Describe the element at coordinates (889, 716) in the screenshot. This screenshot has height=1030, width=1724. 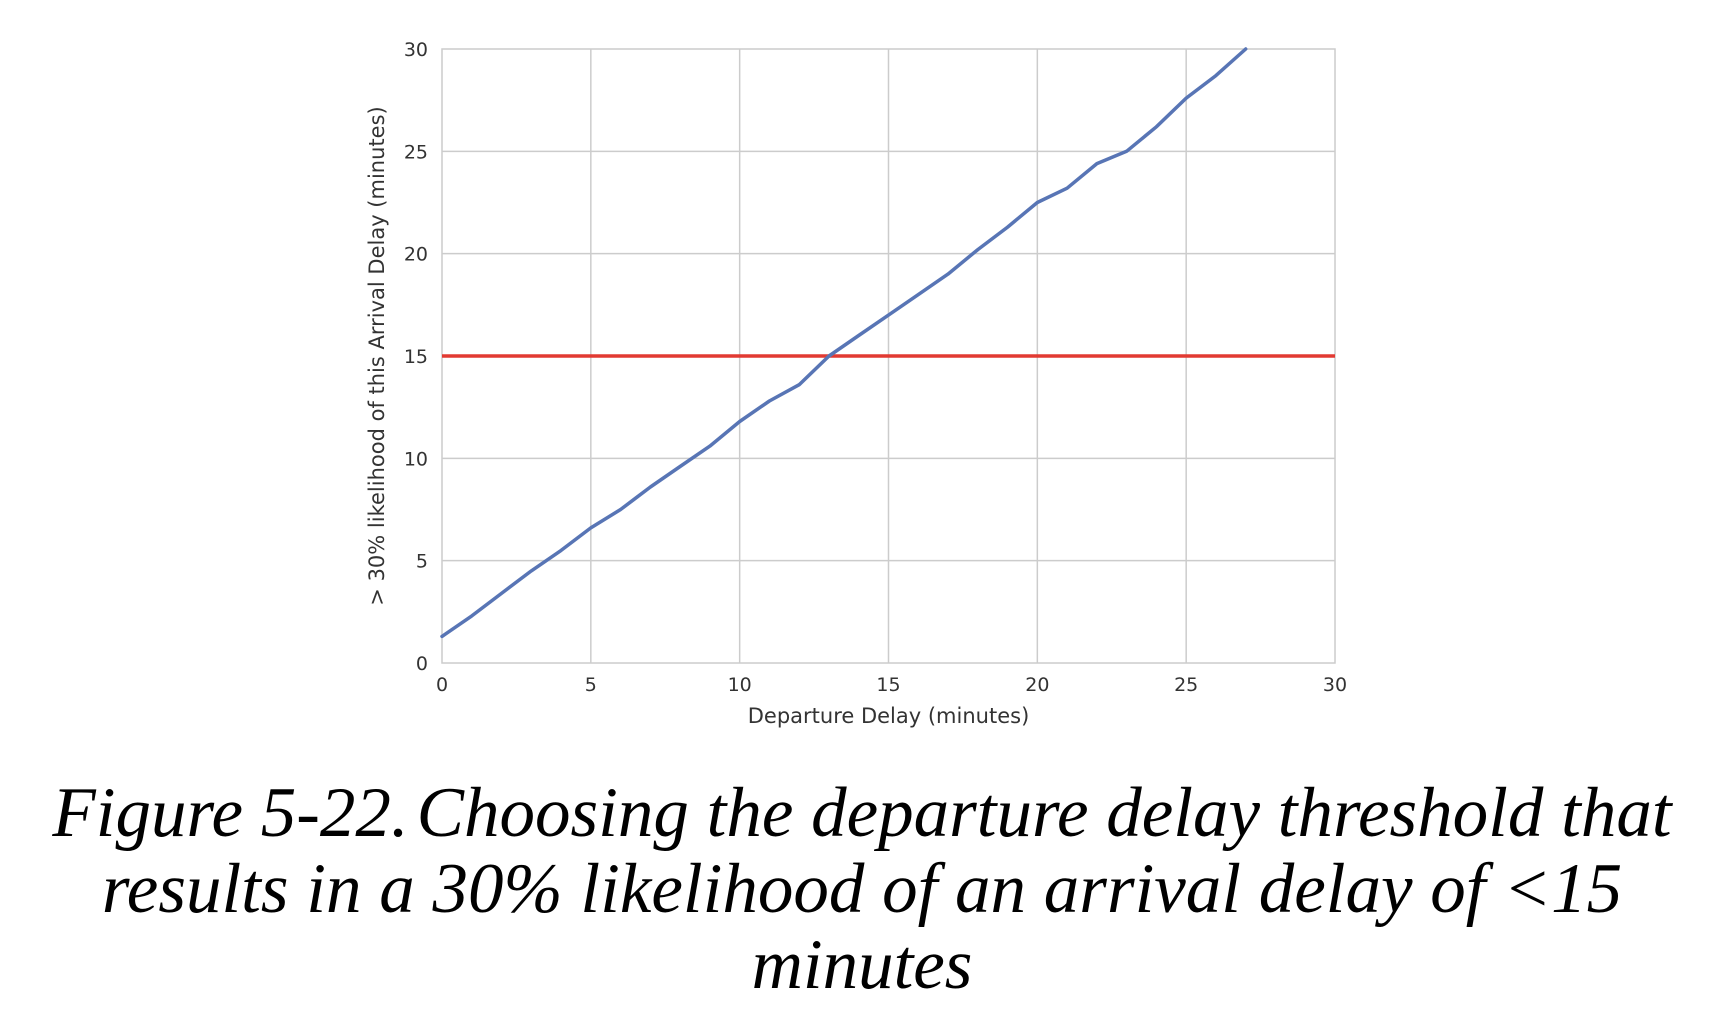
I see `x-axis-title: Departure Delay (minutes)` at that location.